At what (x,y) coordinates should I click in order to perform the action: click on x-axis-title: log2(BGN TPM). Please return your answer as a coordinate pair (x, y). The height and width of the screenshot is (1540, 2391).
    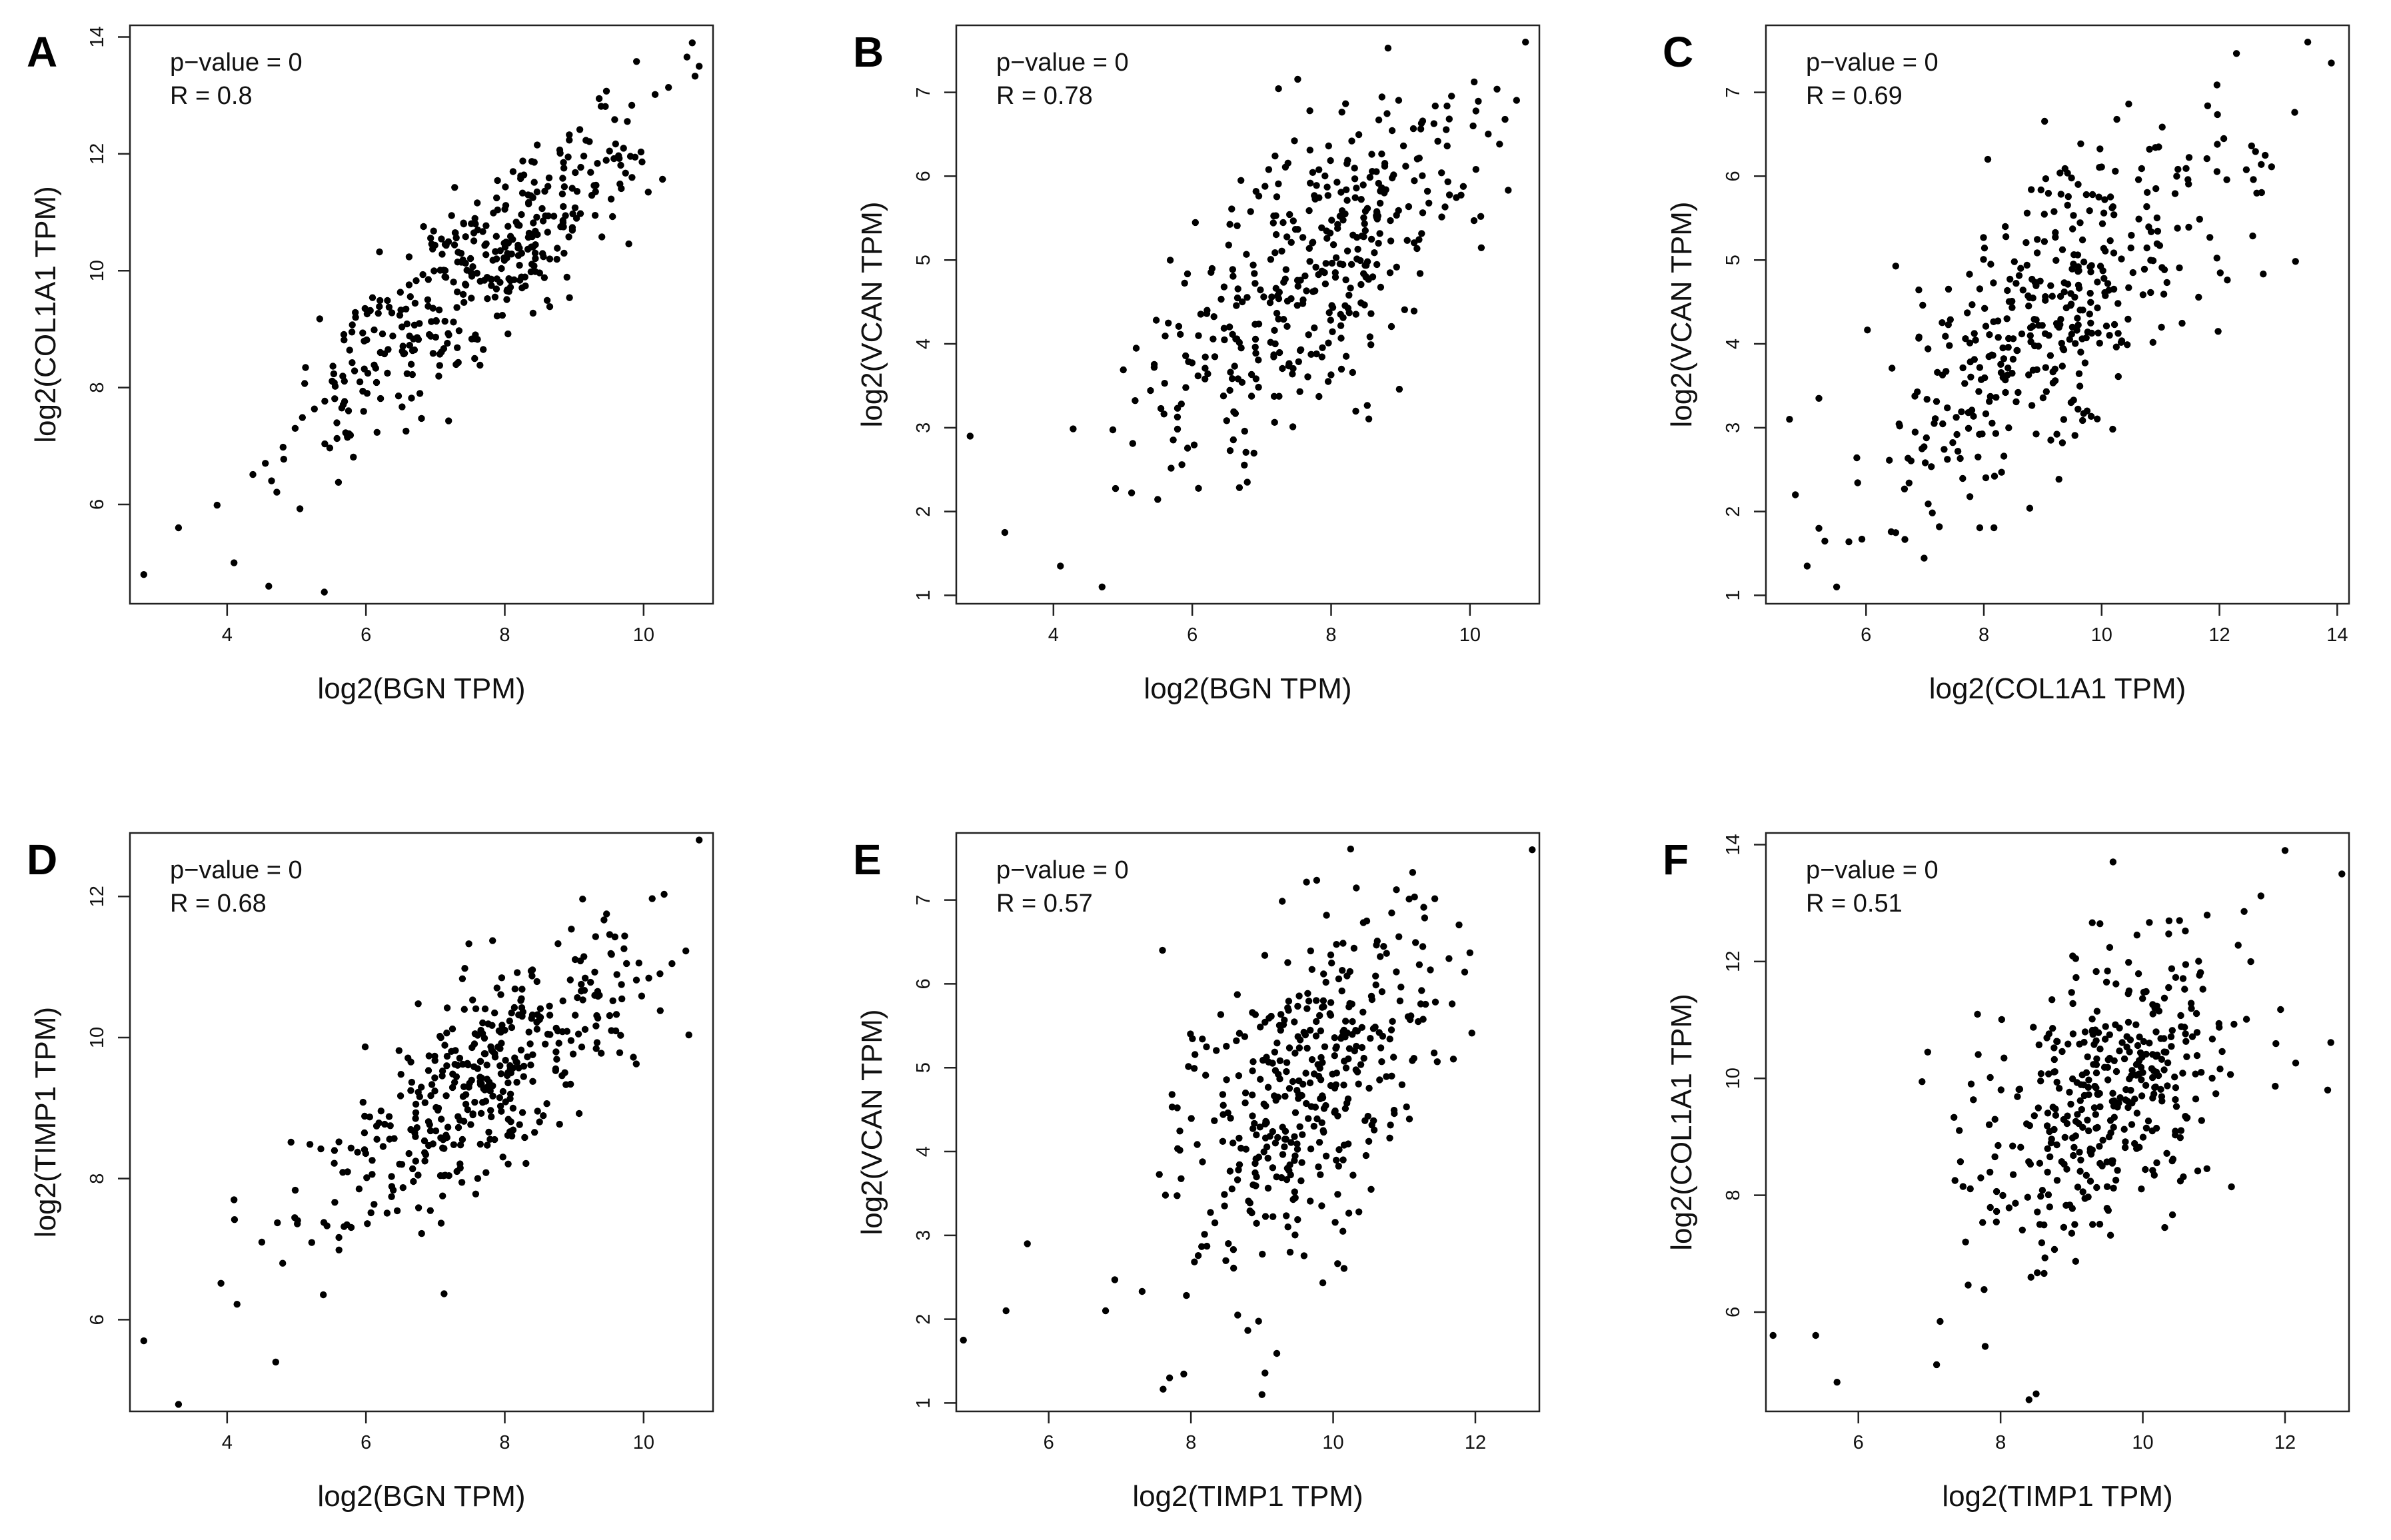
    Looking at the image, I should click on (421, 688).